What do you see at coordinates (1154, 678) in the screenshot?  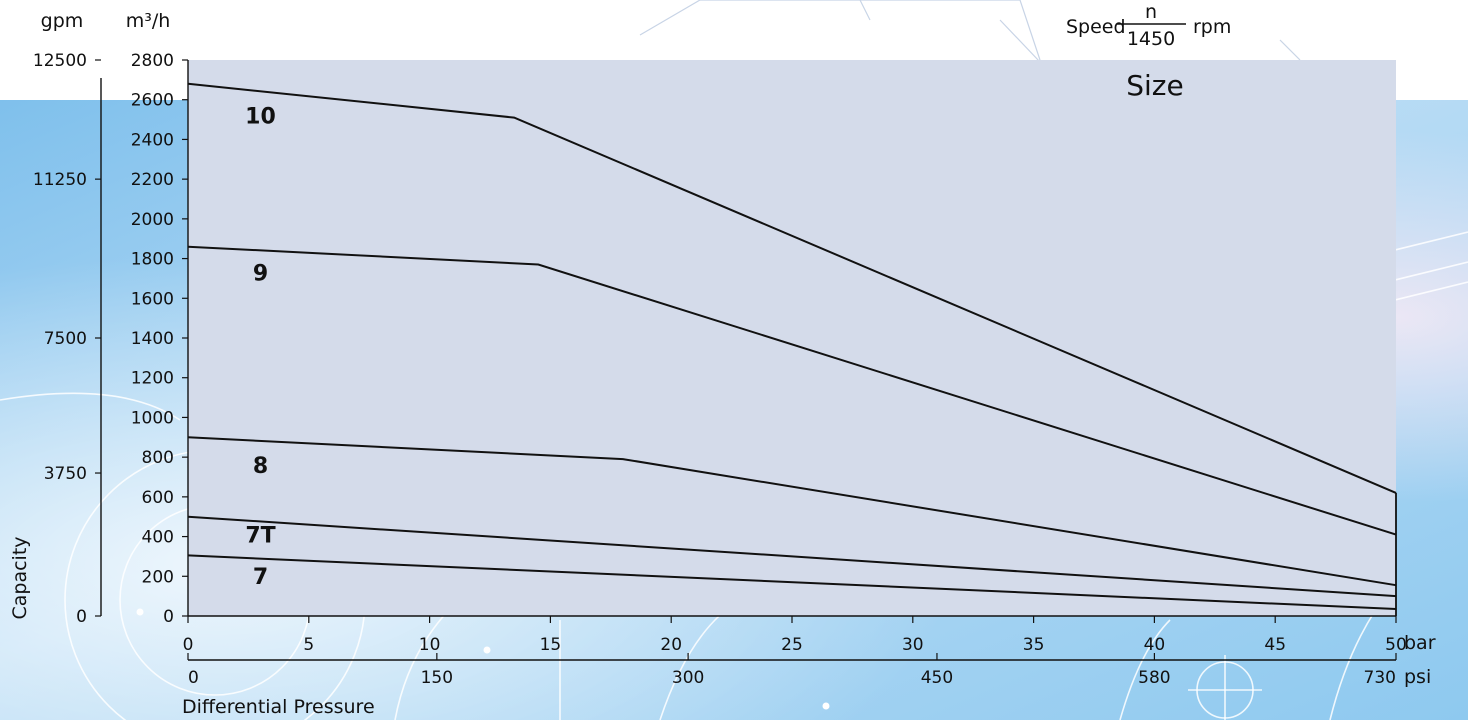 I see `psi-tick-label: 580` at bounding box center [1154, 678].